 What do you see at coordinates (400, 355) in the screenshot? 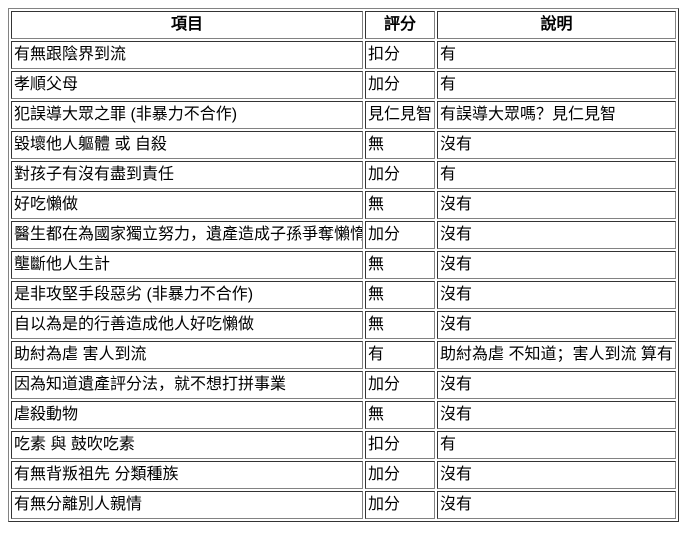
I see `score-cell: 有` at bounding box center [400, 355].